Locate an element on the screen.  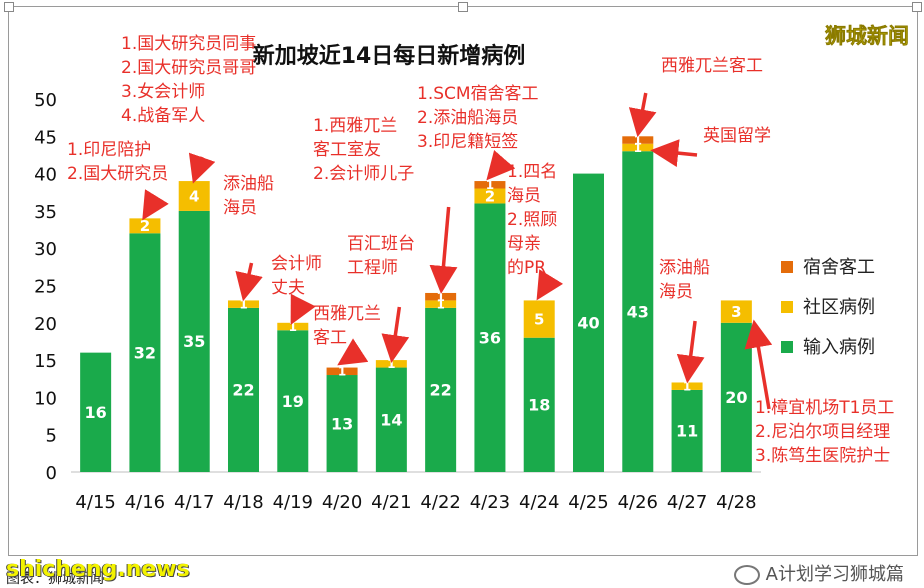
data-label: 35 is located at coordinates (194, 341).